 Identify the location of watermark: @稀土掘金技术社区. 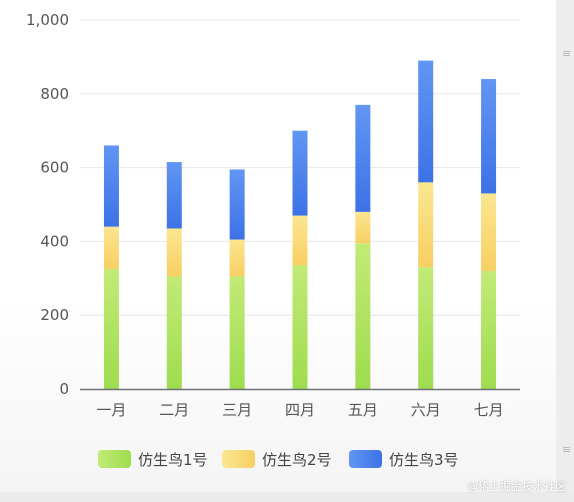
(516, 486).